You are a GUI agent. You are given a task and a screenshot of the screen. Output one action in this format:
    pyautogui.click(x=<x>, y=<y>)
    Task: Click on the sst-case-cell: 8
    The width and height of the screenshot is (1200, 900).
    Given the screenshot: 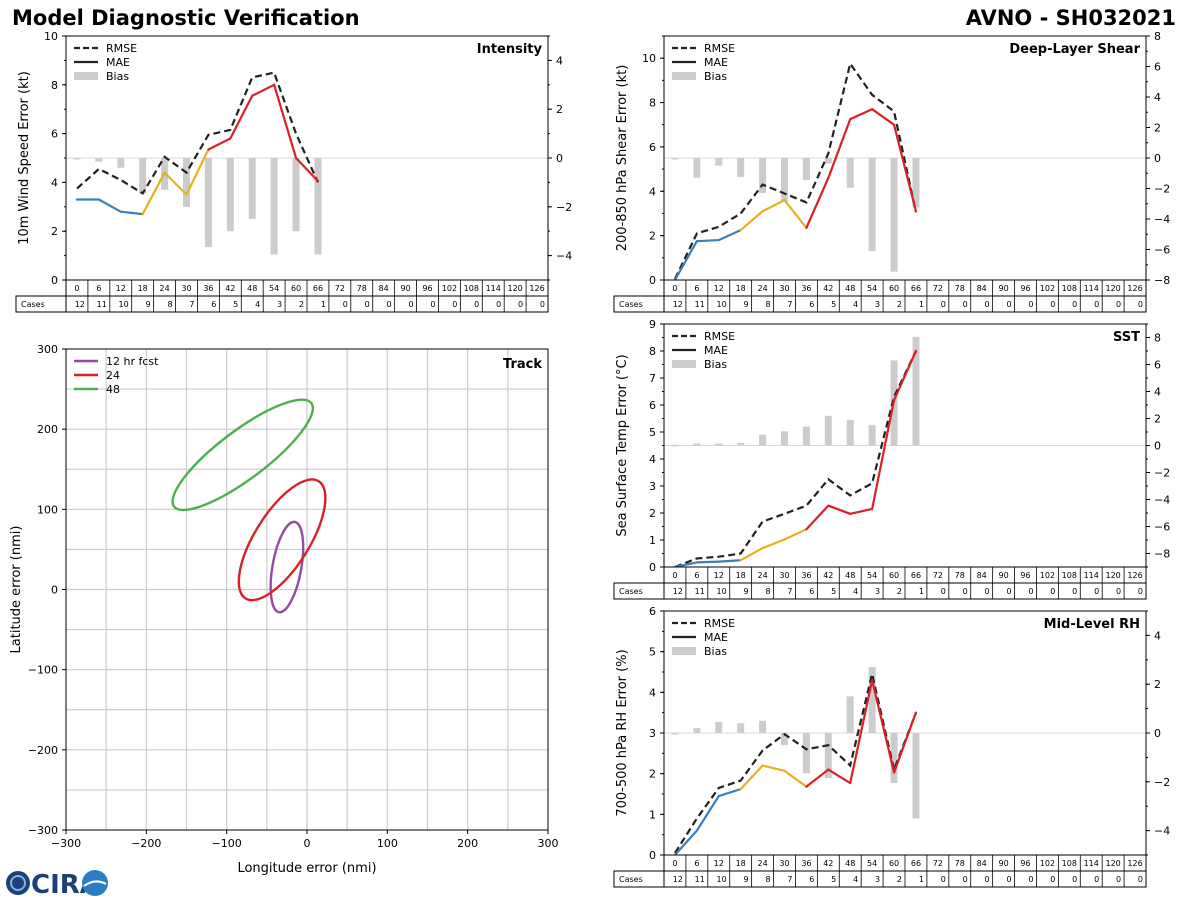 What is the action you would take?
    pyautogui.click(x=767, y=591)
    